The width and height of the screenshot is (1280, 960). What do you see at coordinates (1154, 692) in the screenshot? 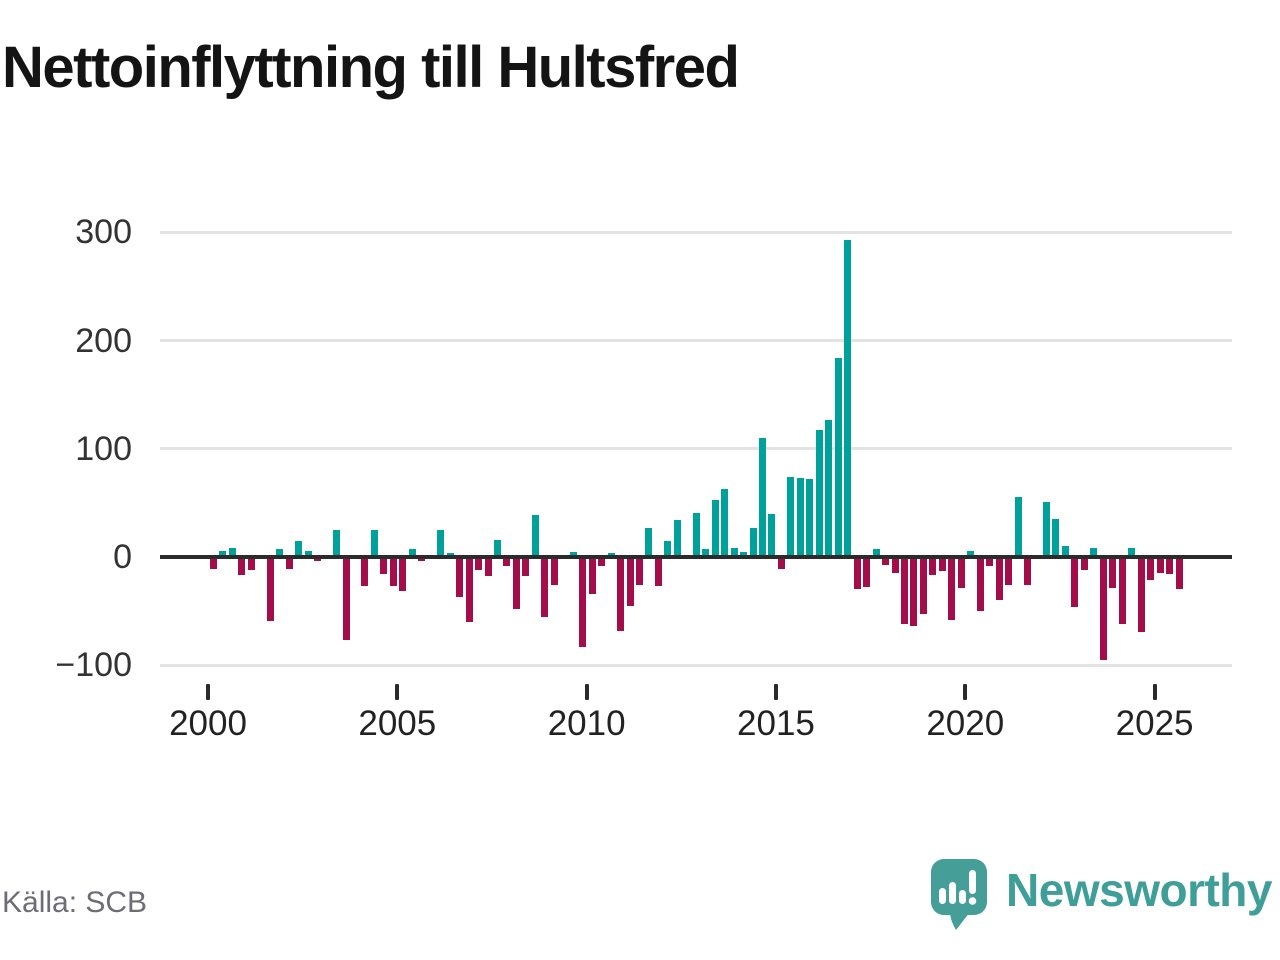
I see `x-axis-tick-2025` at bounding box center [1154, 692].